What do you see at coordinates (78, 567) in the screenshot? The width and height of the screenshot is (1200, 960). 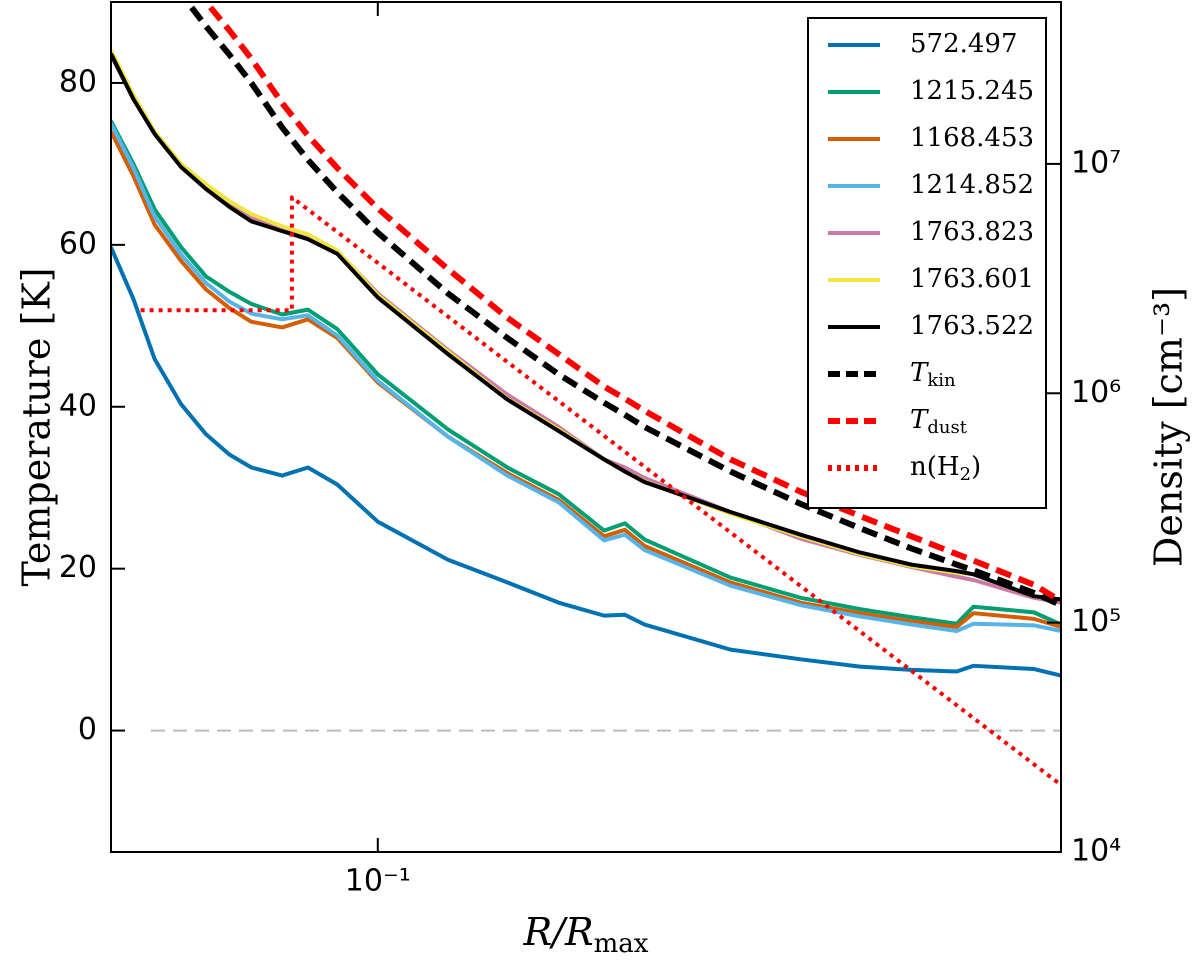 I see `y-tick-label: 20` at bounding box center [78, 567].